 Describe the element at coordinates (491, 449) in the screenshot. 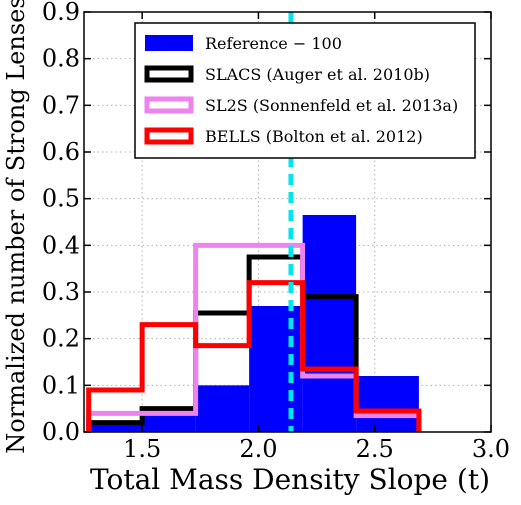

I see `x-tick-label: 3.0` at that location.